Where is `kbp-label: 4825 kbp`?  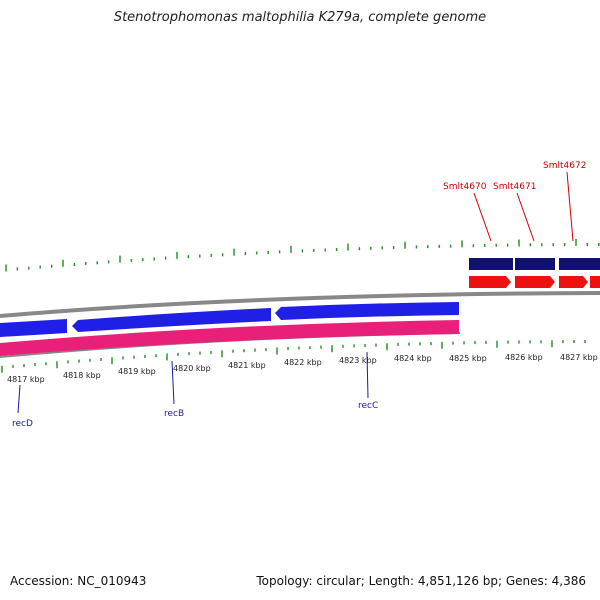 kbp-label: 4825 kbp is located at coordinates (468, 358).